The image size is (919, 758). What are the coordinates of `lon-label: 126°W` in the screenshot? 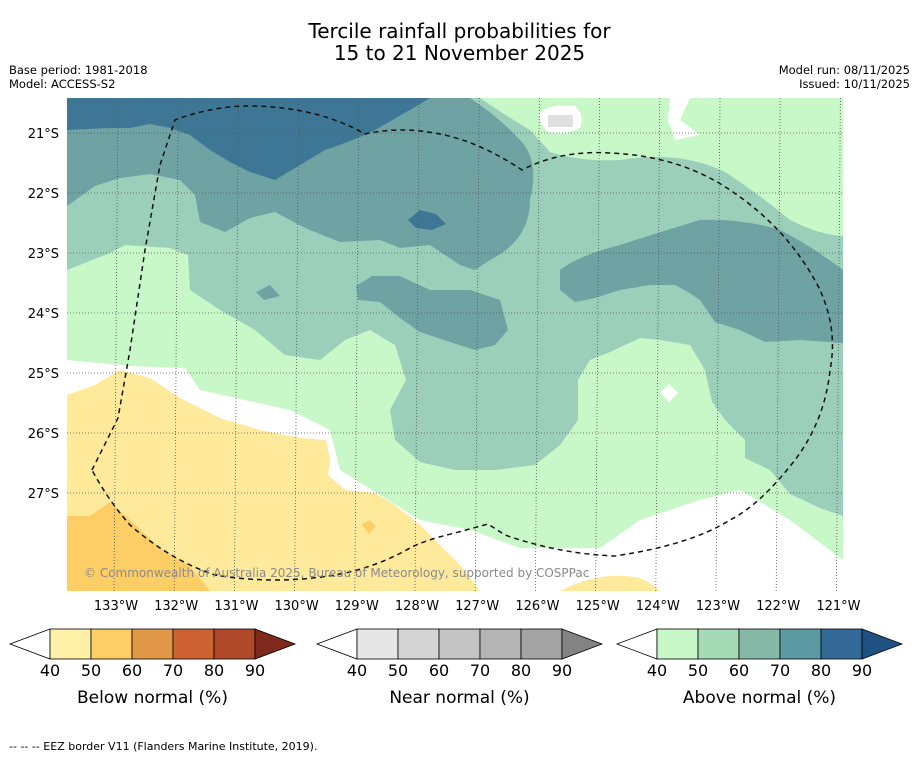 It's located at (537, 606).